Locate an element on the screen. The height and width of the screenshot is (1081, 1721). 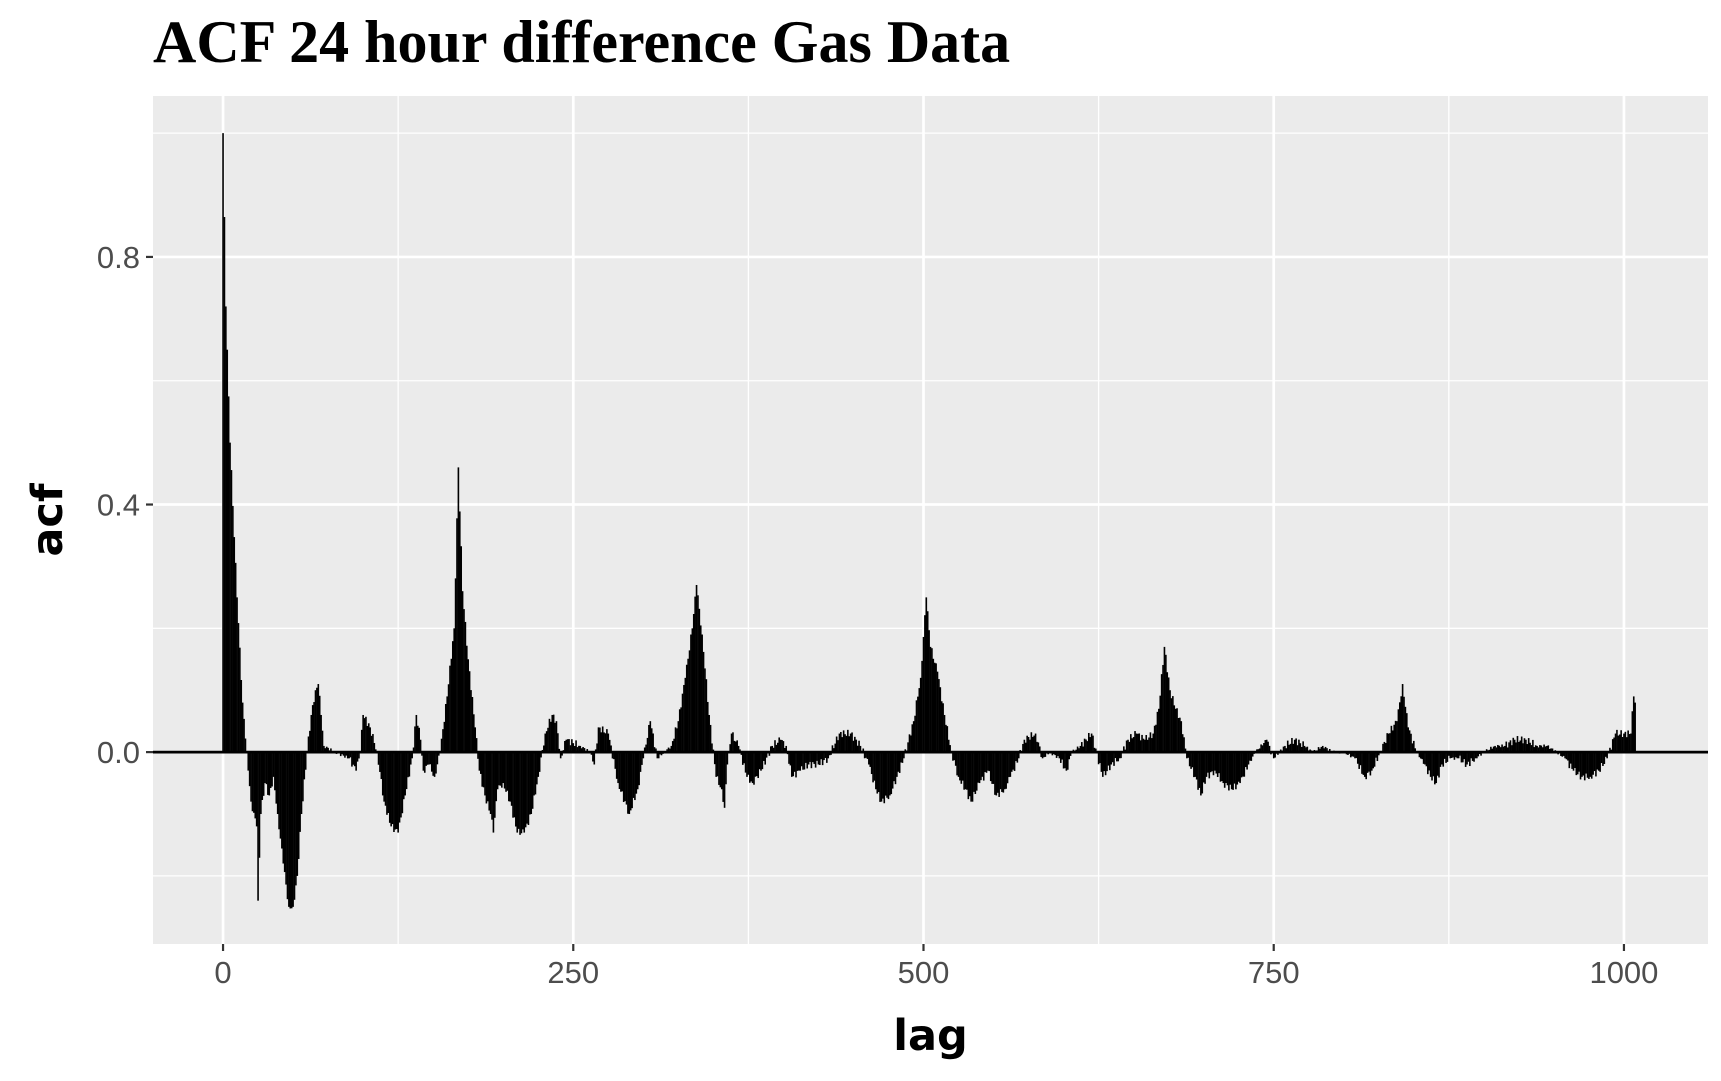
y-tick-label: 0.4 is located at coordinates (118, 505).